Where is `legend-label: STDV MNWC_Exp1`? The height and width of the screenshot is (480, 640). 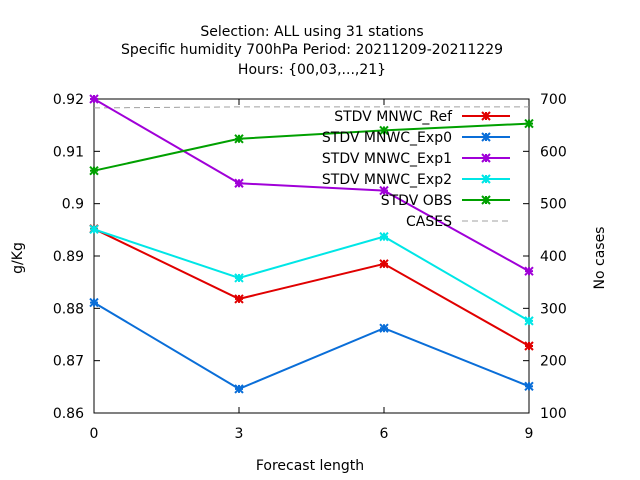 legend-label: STDV MNWC_Exp1 is located at coordinates (387, 159).